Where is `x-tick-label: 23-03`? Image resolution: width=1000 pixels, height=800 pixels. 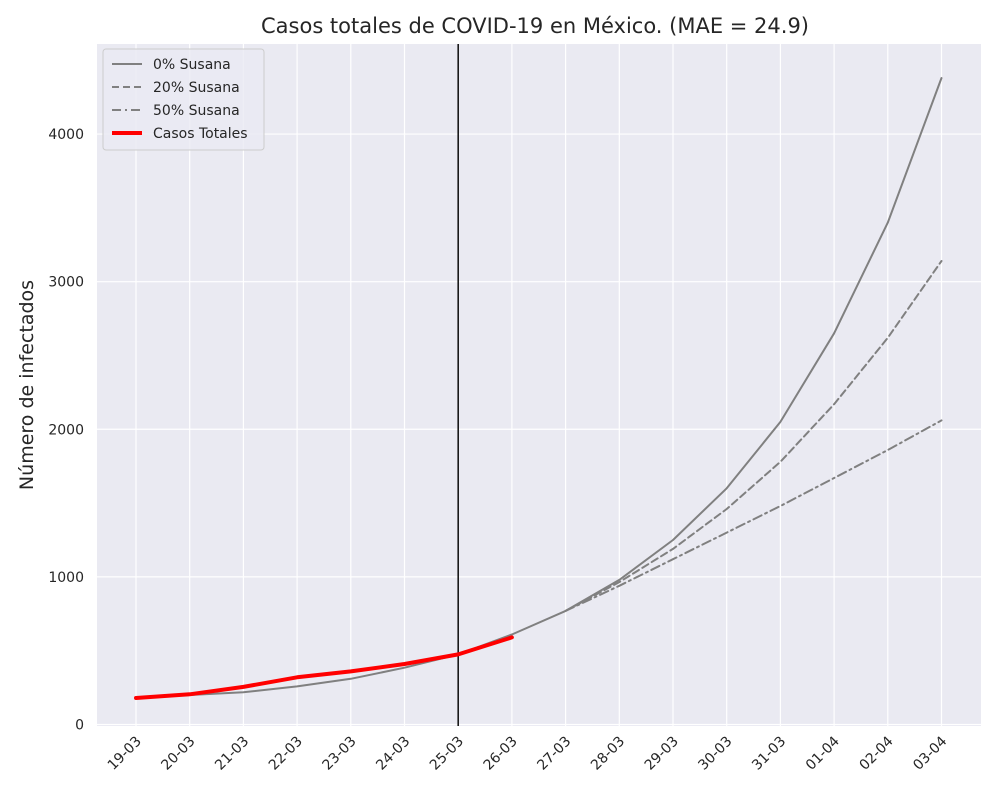
x-tick-label: 23-03 is located at coordinates (340, 754).